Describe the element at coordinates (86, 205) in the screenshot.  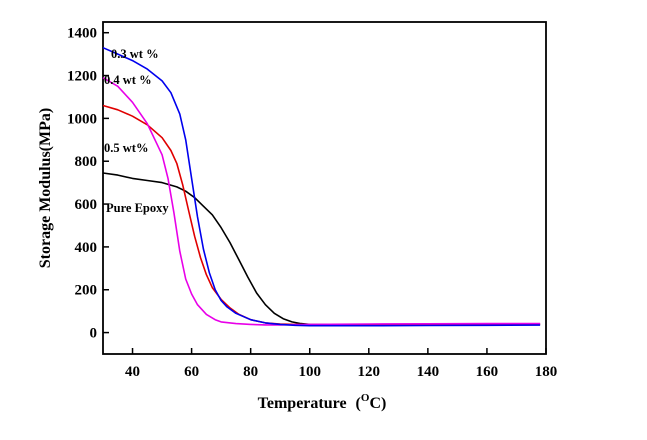
I see `y-tick-label-600: 600` at that location.